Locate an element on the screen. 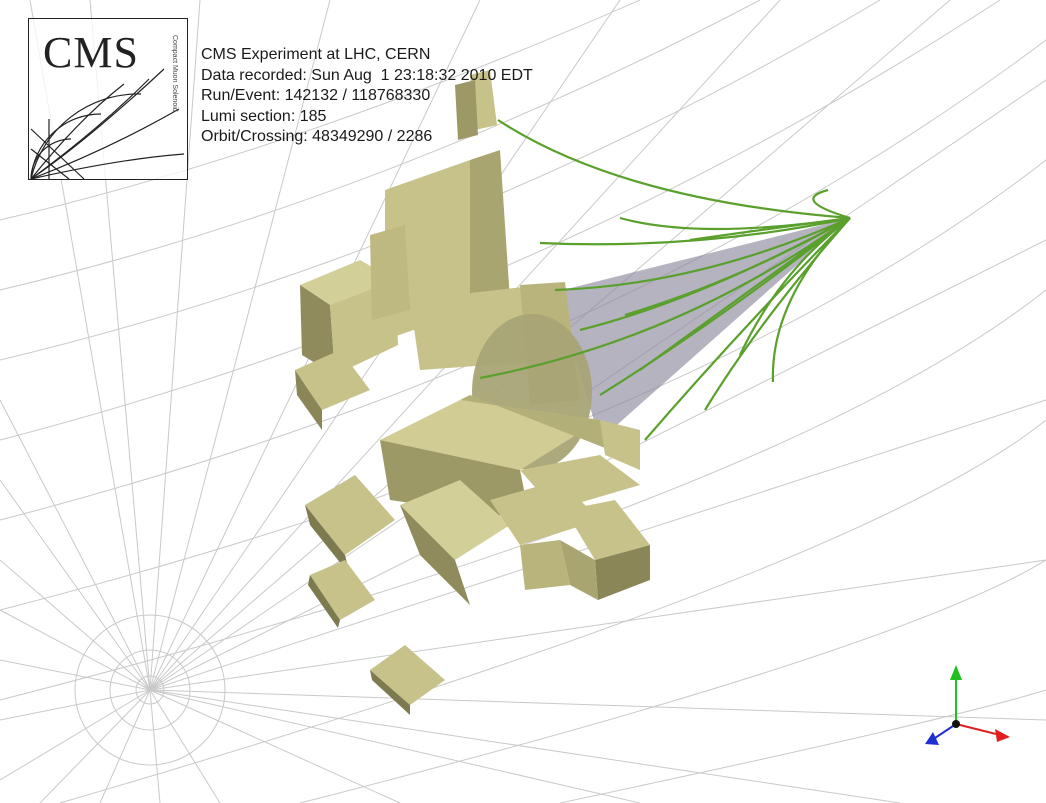 The image size is (1046, 803). z-axis-arrowhead is located at coordinates (932, 738).